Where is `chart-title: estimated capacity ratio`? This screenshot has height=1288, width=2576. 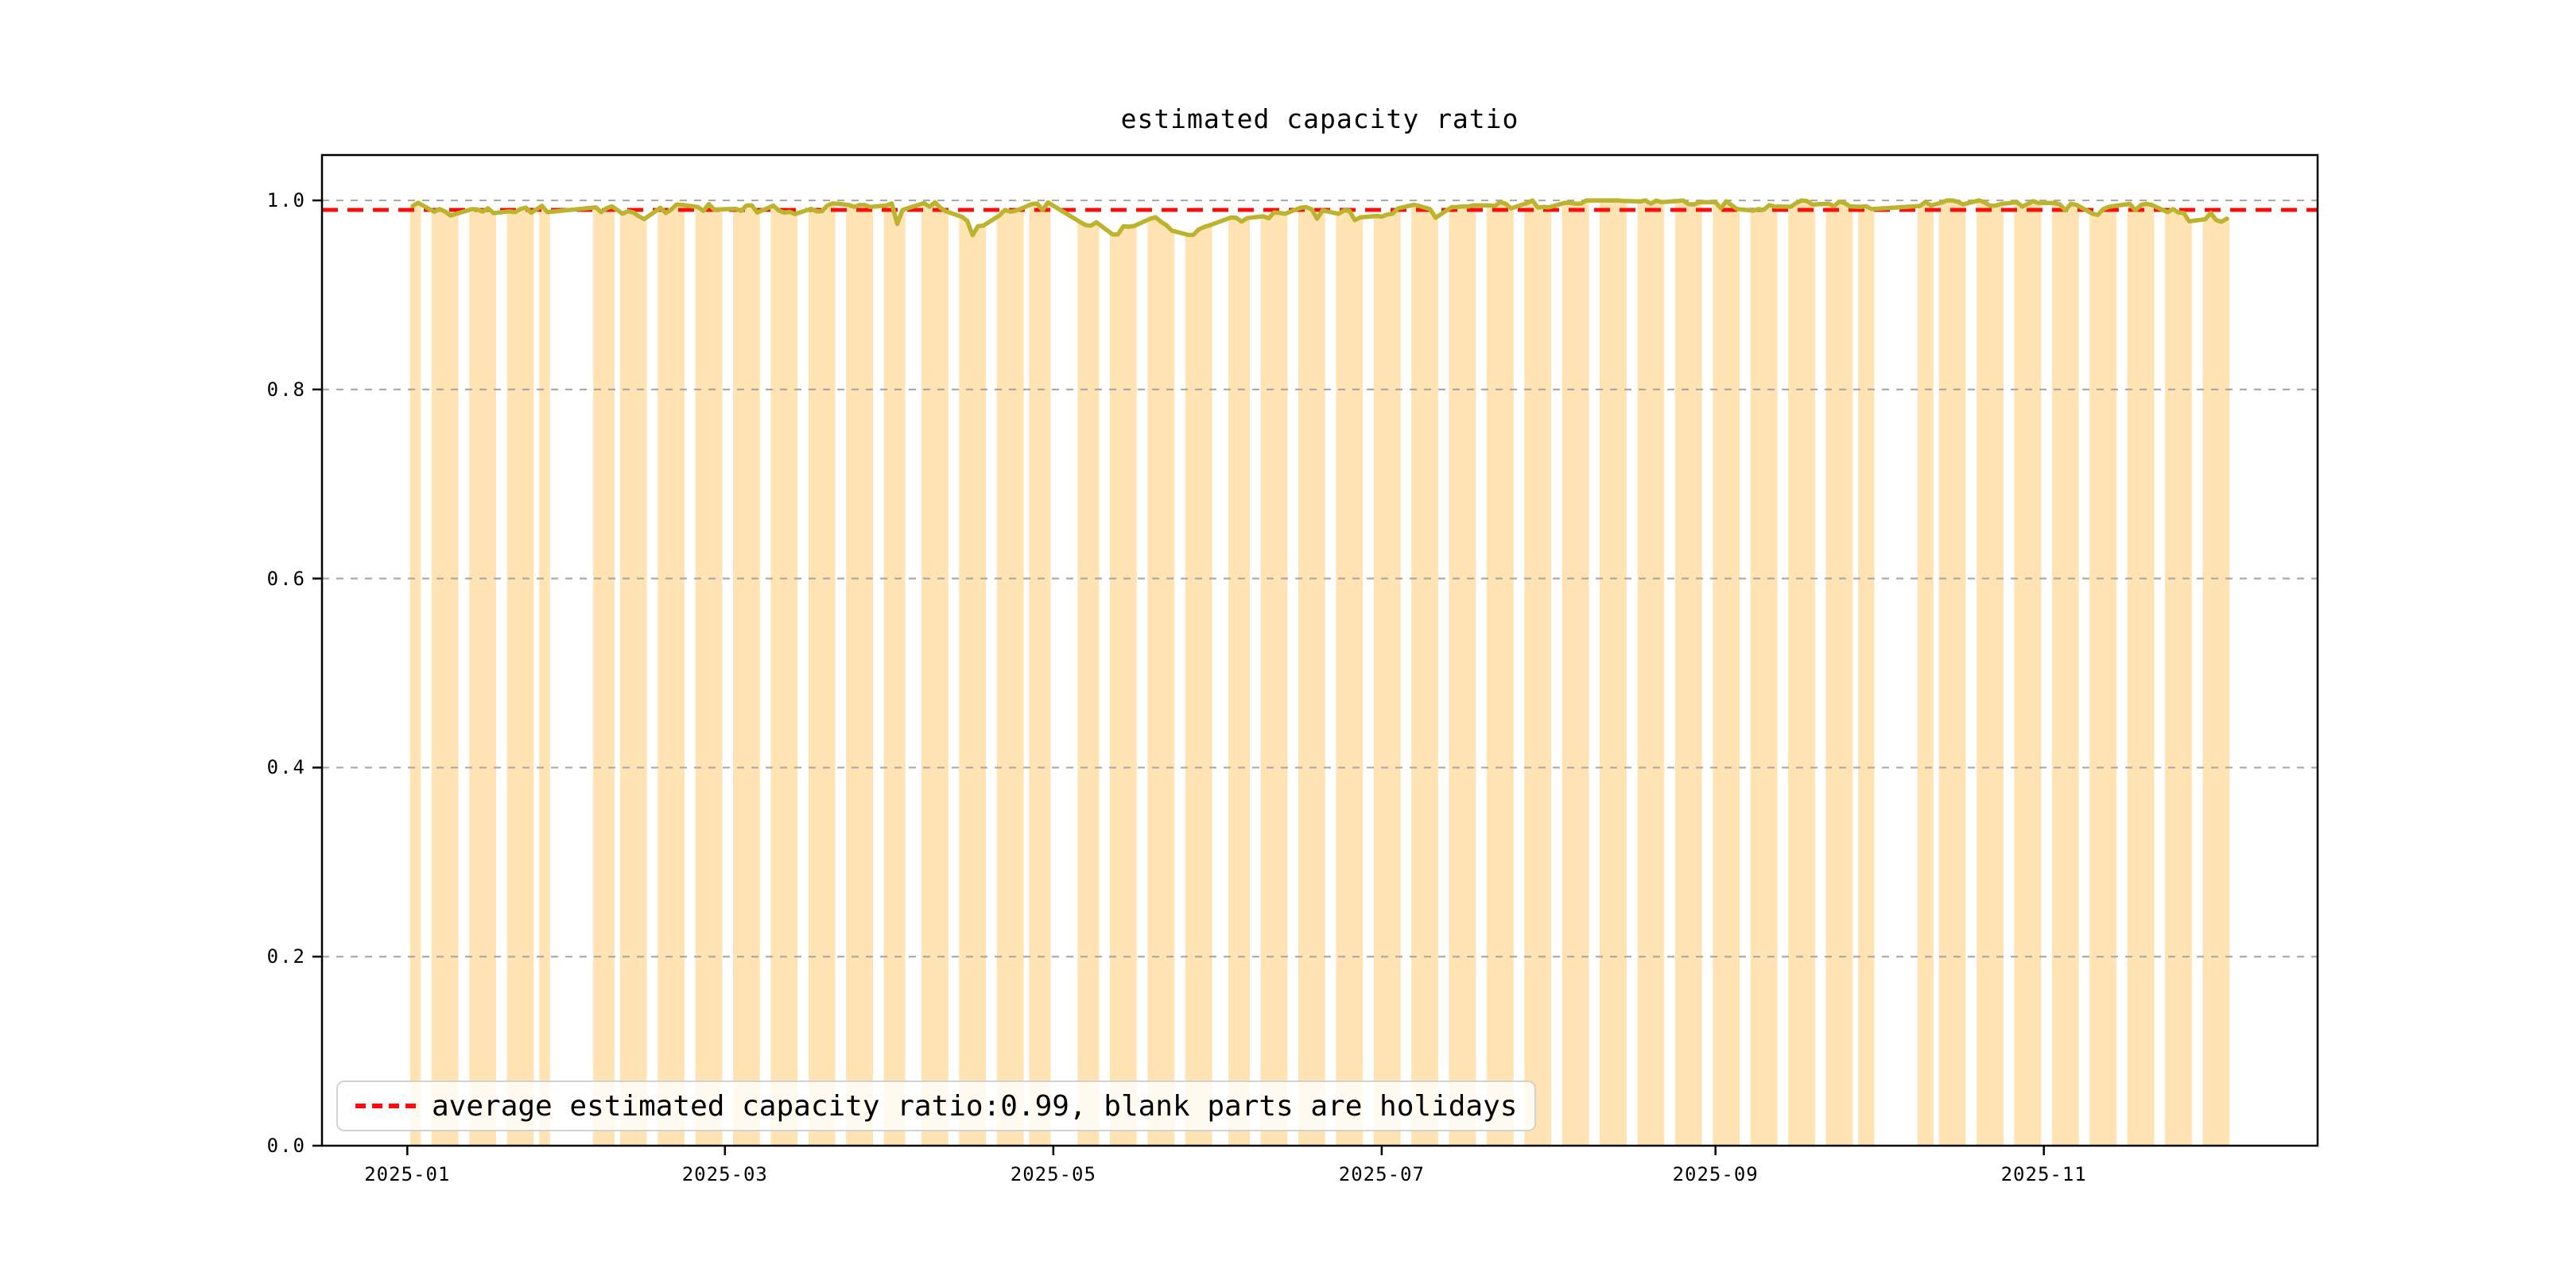 chart-title: estimated capacity ratio is located at coordinates (1320, 119).